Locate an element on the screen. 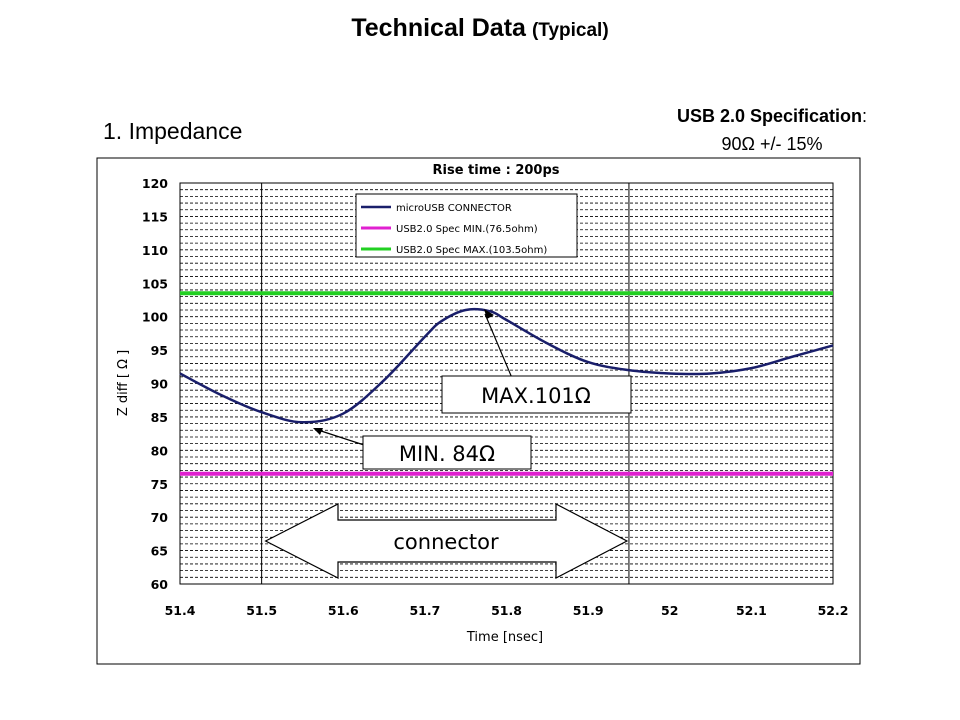 The height and width of the screenshot is (720, 960). x-tick-label: 51.4 is located at coordinates (180, 610).